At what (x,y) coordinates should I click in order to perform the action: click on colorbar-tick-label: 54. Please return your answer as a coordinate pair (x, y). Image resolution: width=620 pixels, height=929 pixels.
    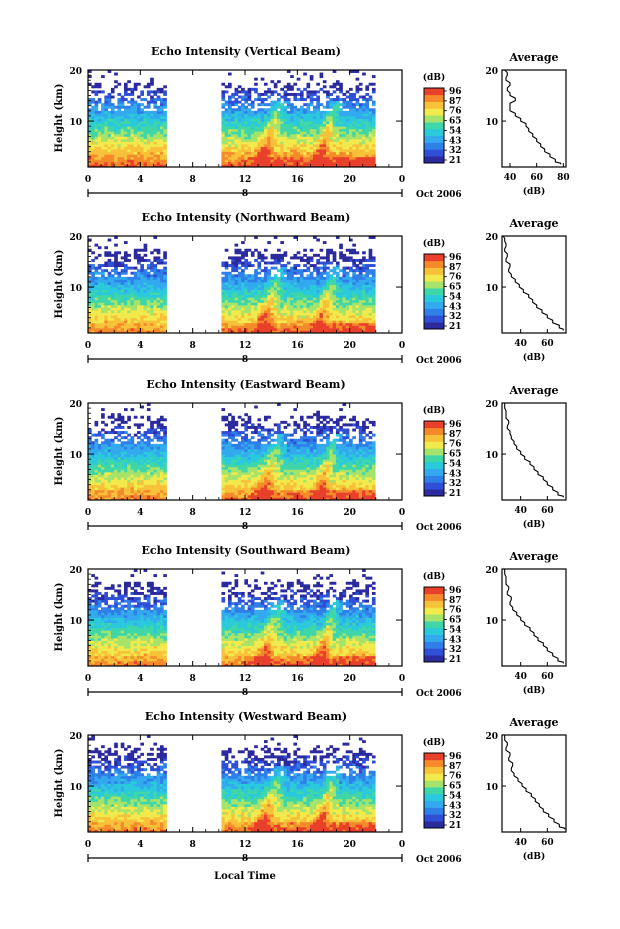
    Looking at the image, I should click on (455, 297).